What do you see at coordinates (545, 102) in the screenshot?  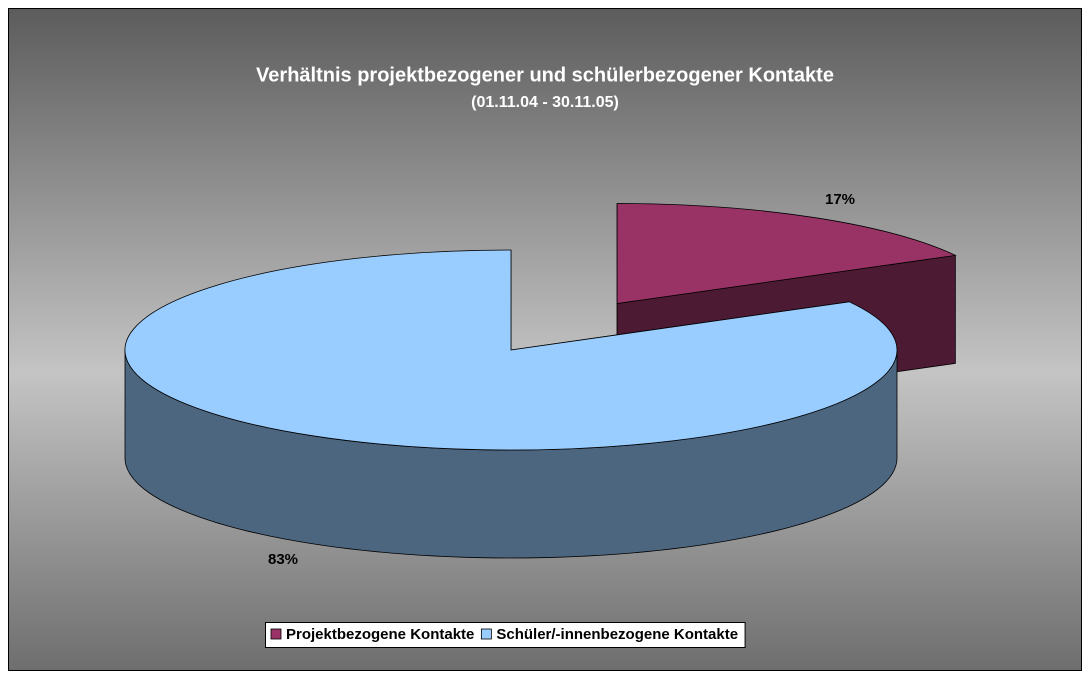 I see `chart-subtitle: (01.11.04 - 30.11.05)` at bounding box center [545, 102].